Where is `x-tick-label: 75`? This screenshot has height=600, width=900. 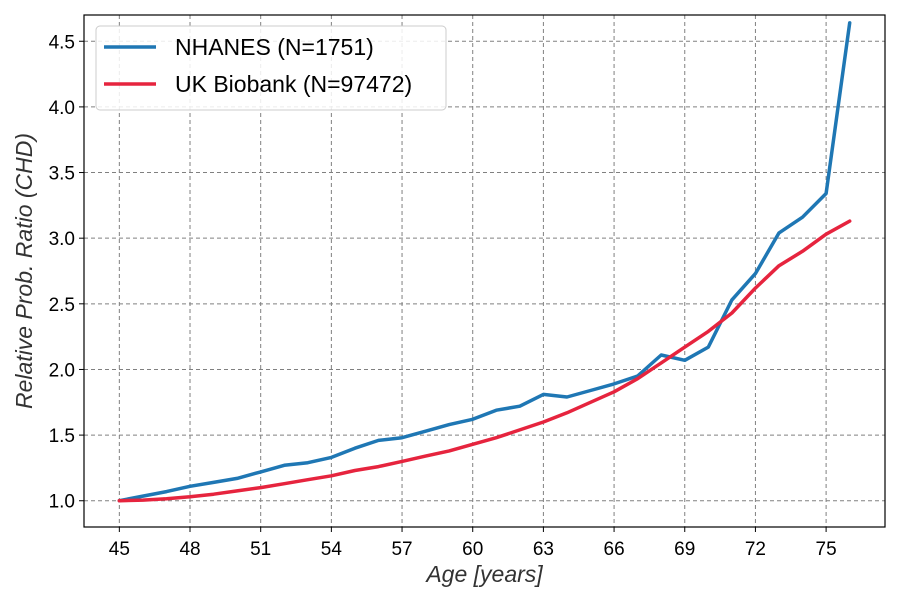 x-tick-label: 75 is located at coordinates (826, 549).